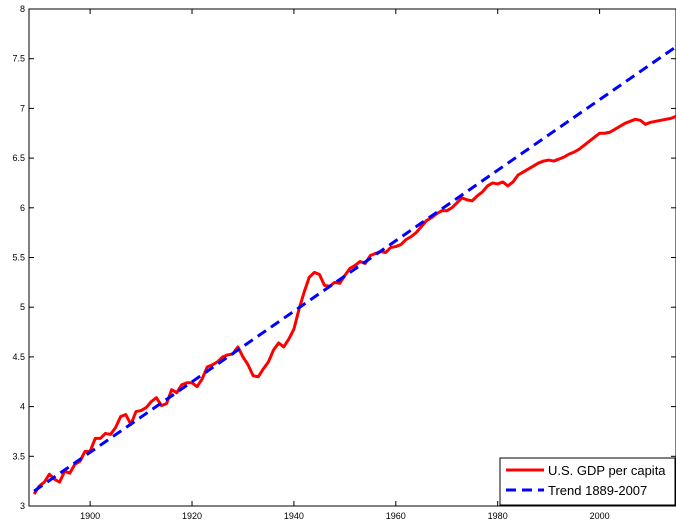 This screenshot has height=521, width=676. Describe the element at coordinates (22, 108) in the screenshot. I see `y-tick-label: 7` at that location.